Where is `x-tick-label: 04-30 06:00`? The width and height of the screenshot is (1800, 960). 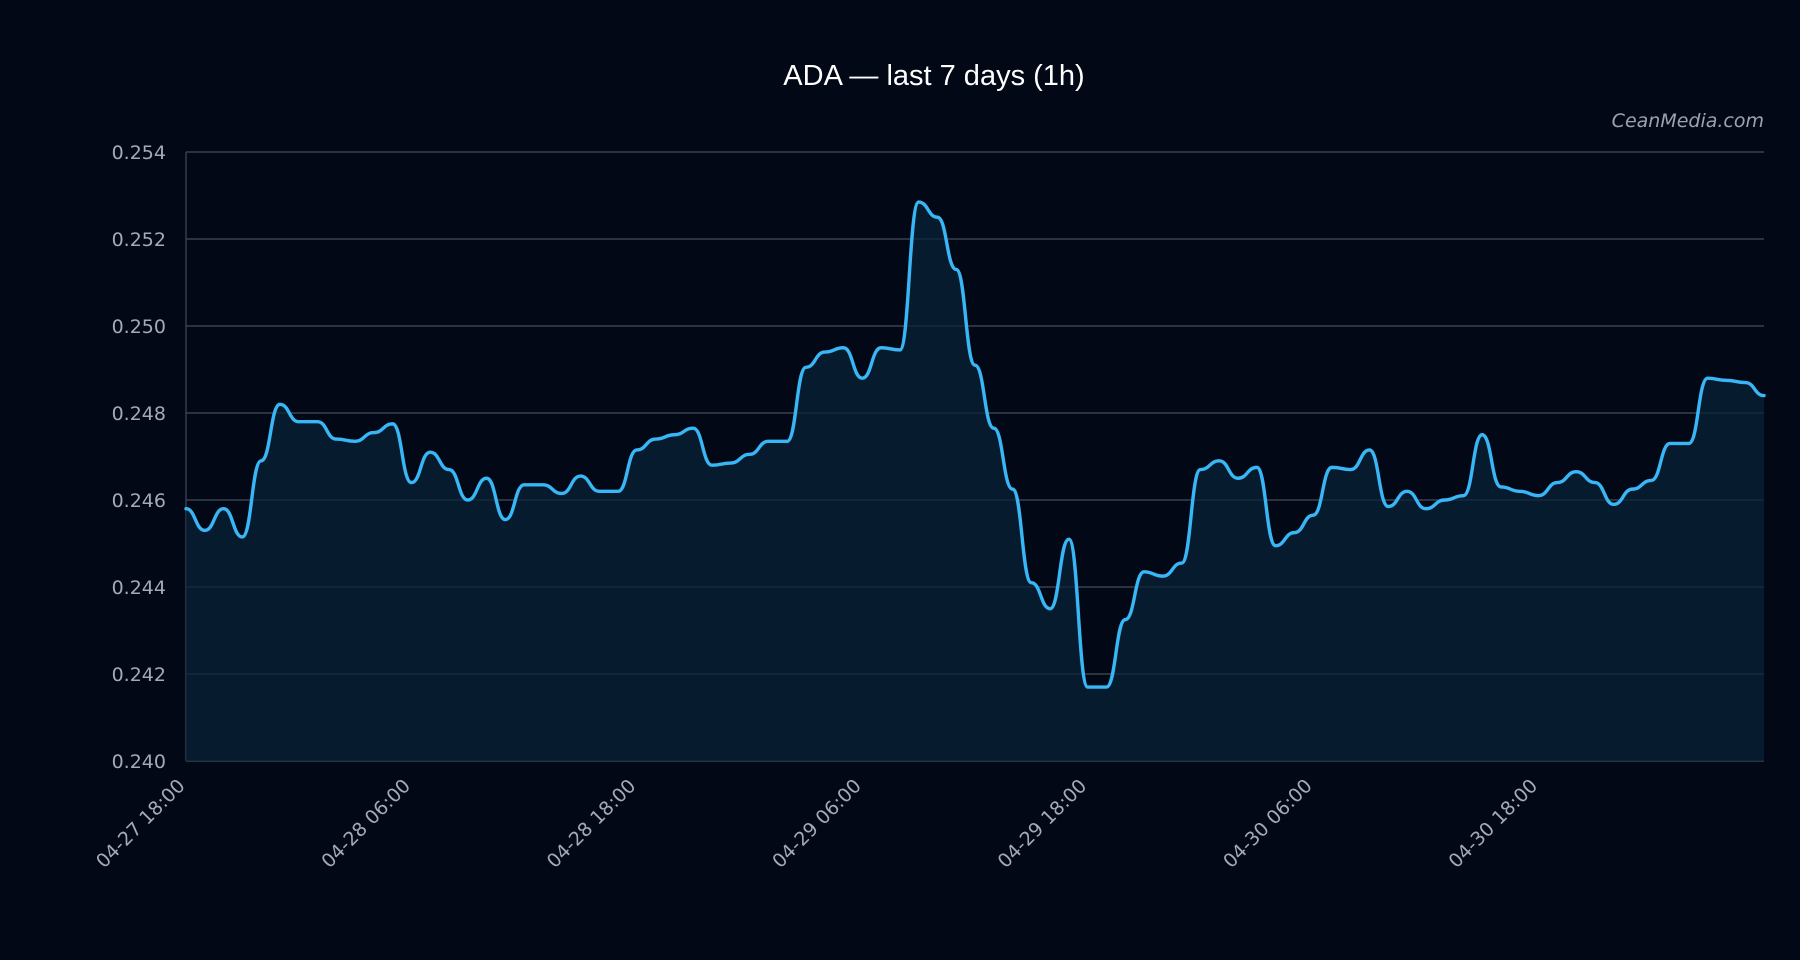
x-tick-label: 04-30 06:00 is located at coordinates (1268, 824).